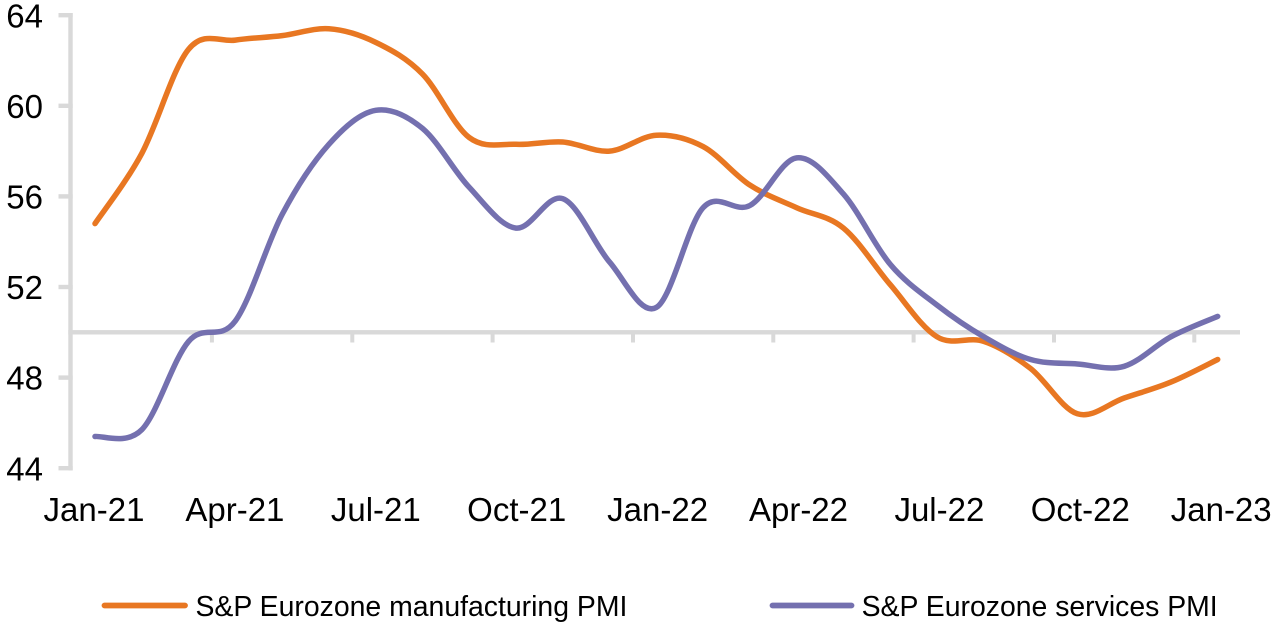  I want to click on svg-text: 60, so click(24, 106).